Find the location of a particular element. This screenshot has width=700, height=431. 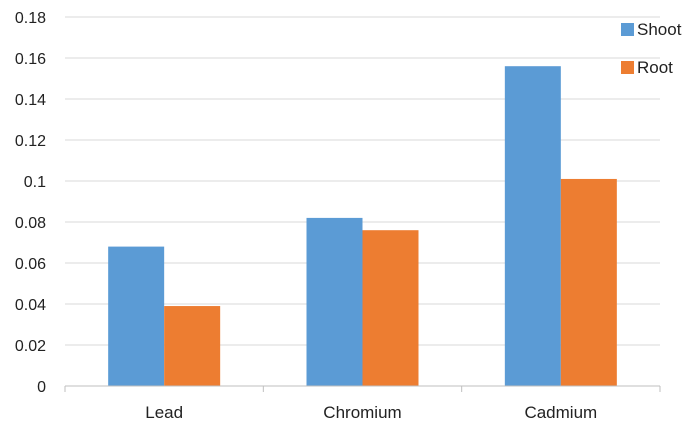

bar-shoot-chromium is located at coordinates (334, 301).